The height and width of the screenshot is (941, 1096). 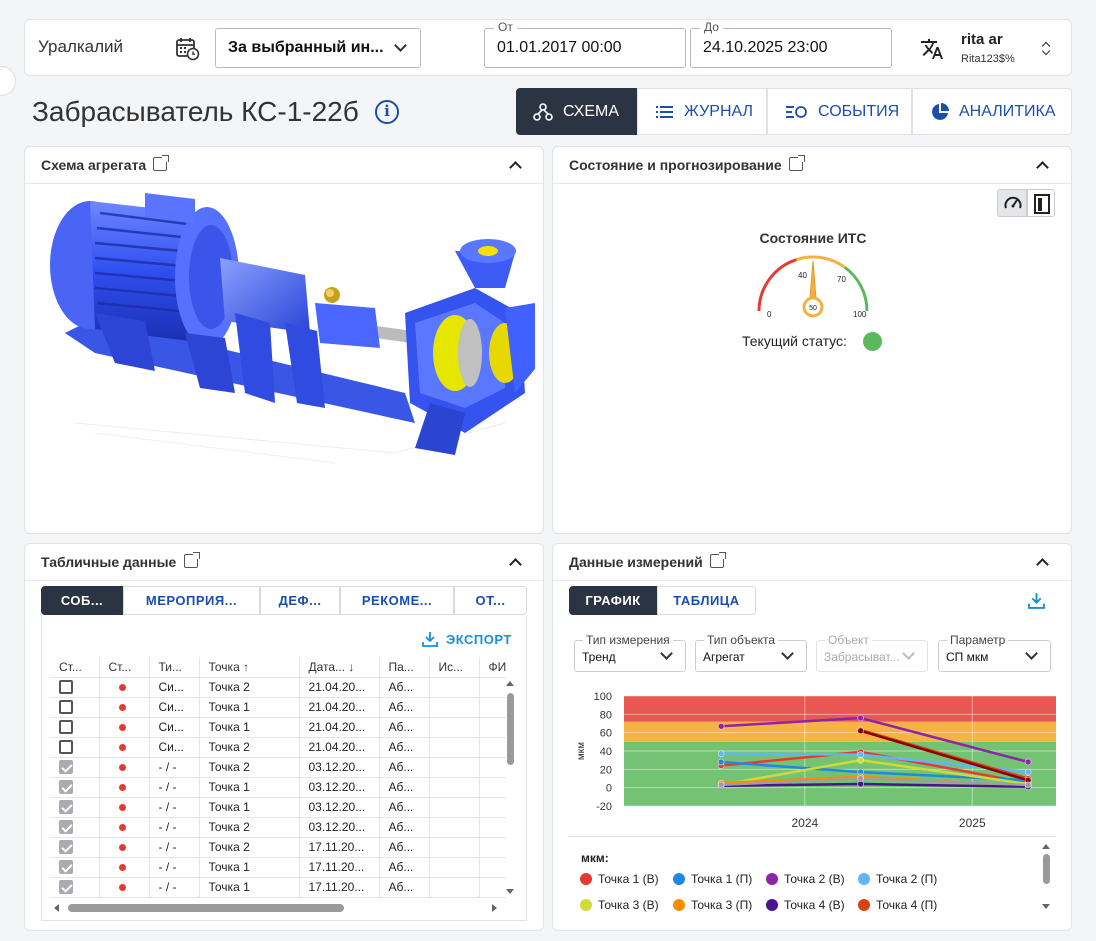 What do you see at coordinates (994, 652) in the screenshot?
I see `parameter-select: Параметр СП мкм` at bounding box center [994, 652].